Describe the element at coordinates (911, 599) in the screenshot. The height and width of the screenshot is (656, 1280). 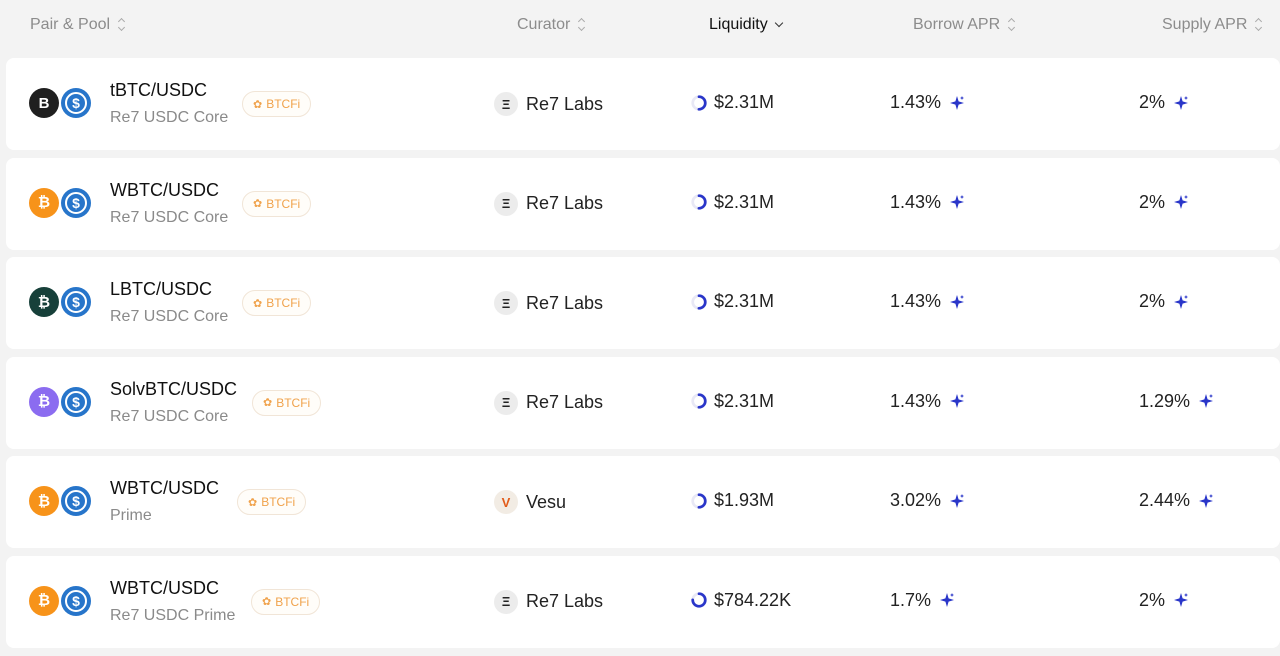
I see `borrow-apr-value: 1.7%` at that location.